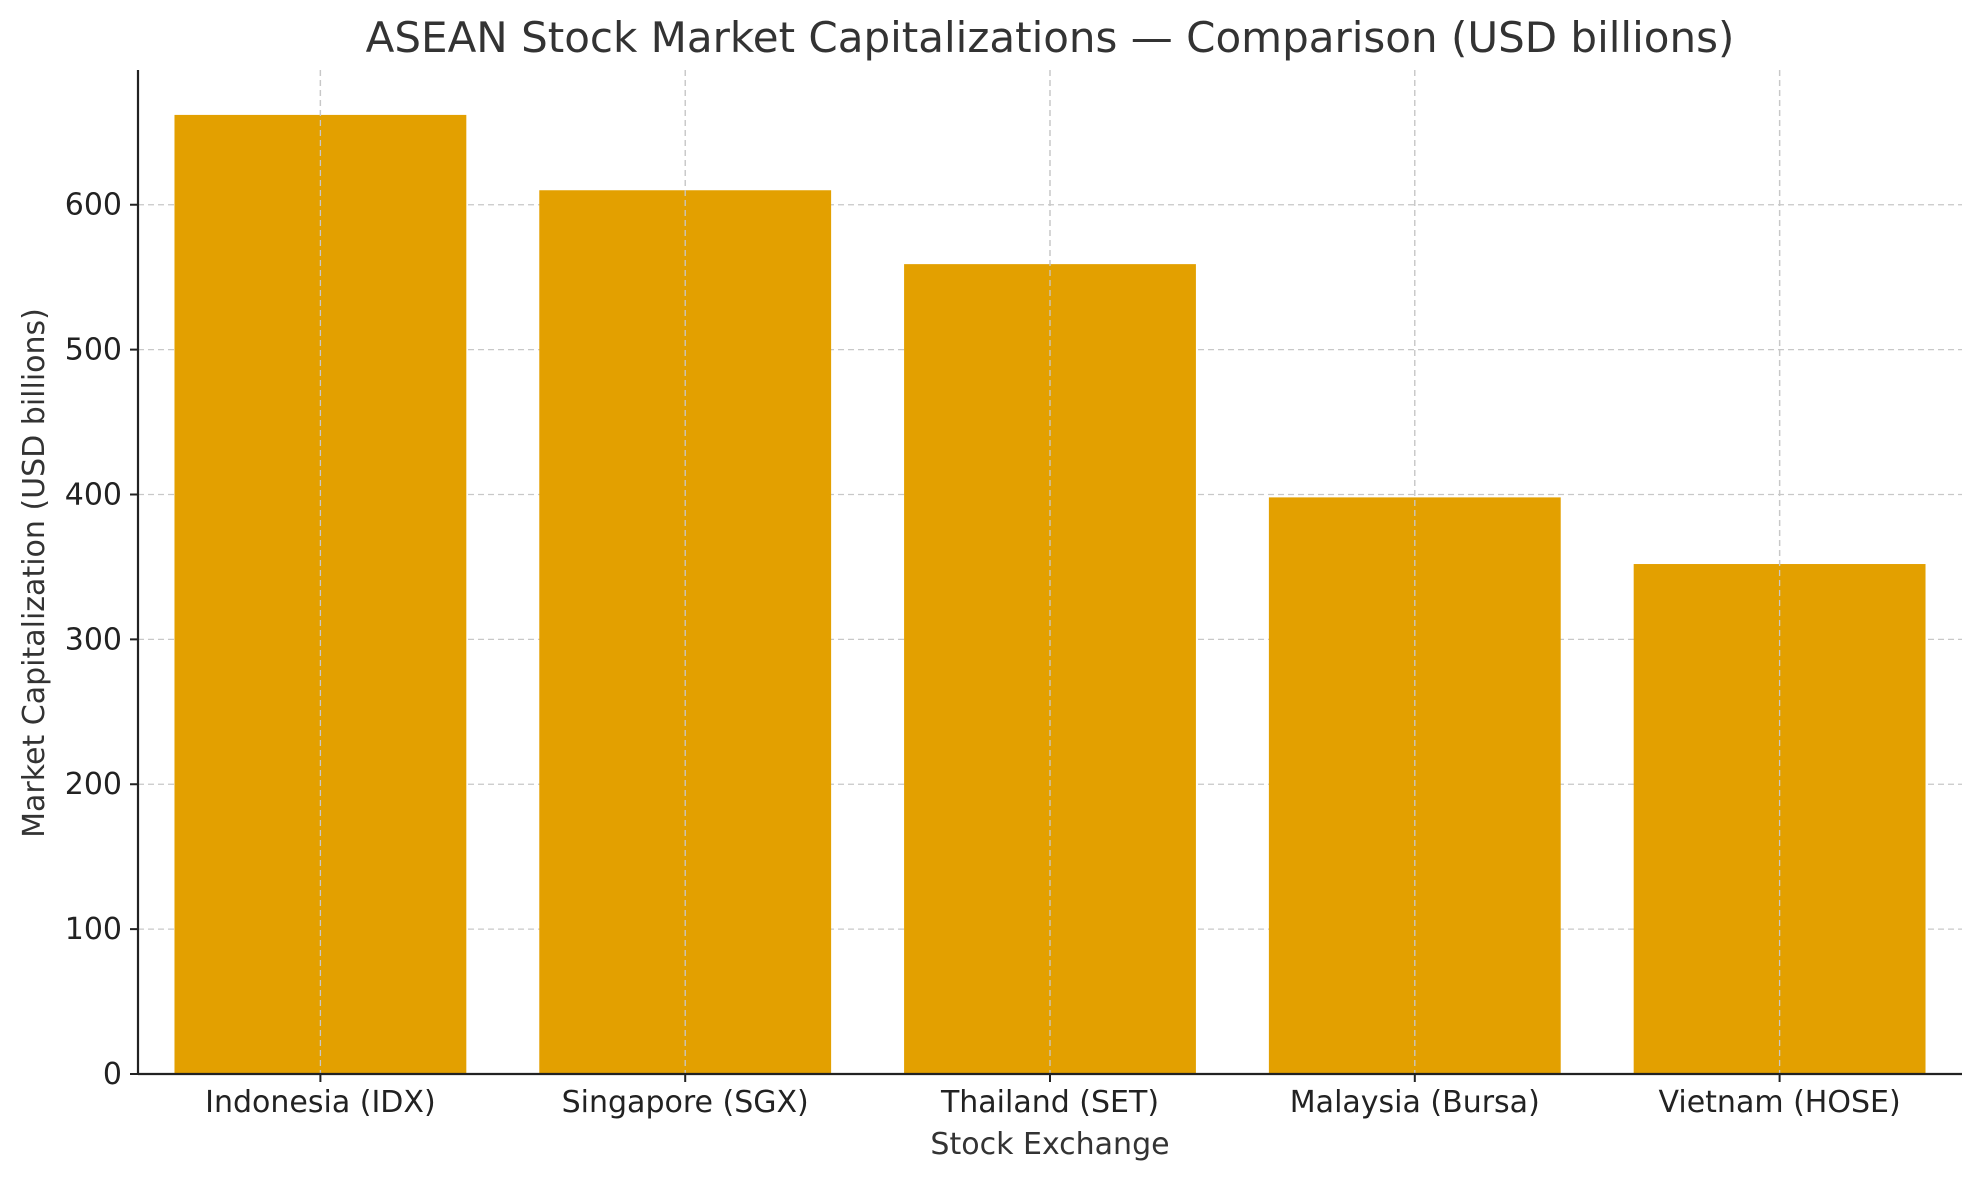 This screenshot has width=1979, height=1180. I want to click on x-tick-label: Thailand (SET), so click(1049, 1102).